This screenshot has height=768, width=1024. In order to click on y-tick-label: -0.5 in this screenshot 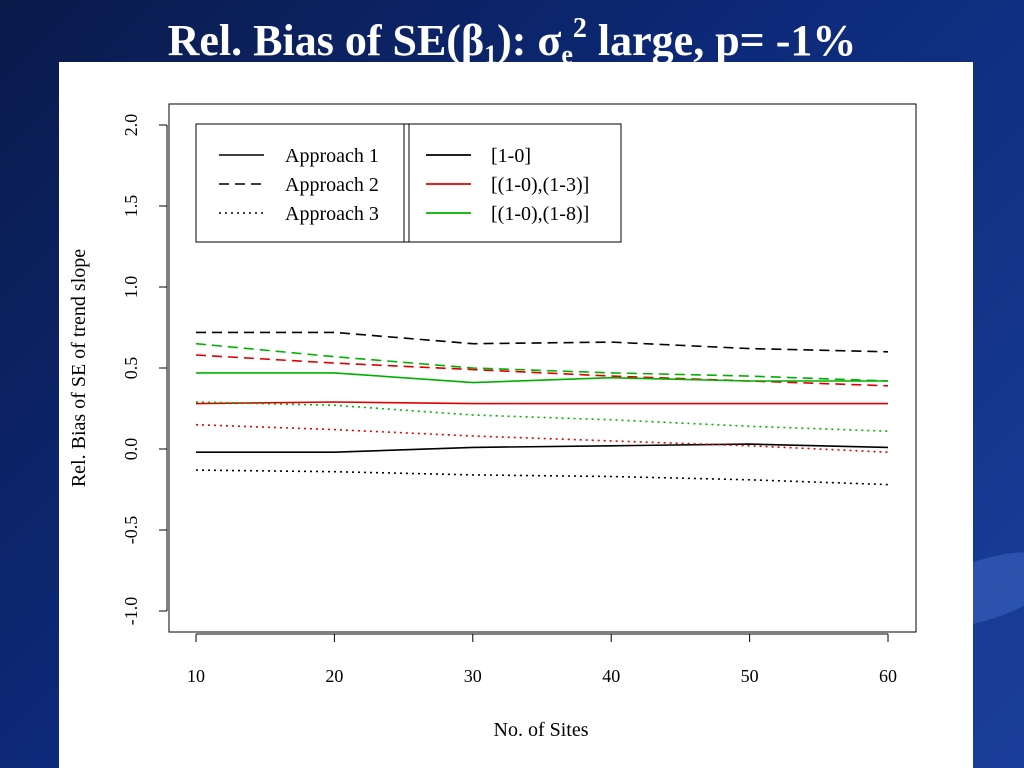, I will do `click(131, 530)`.